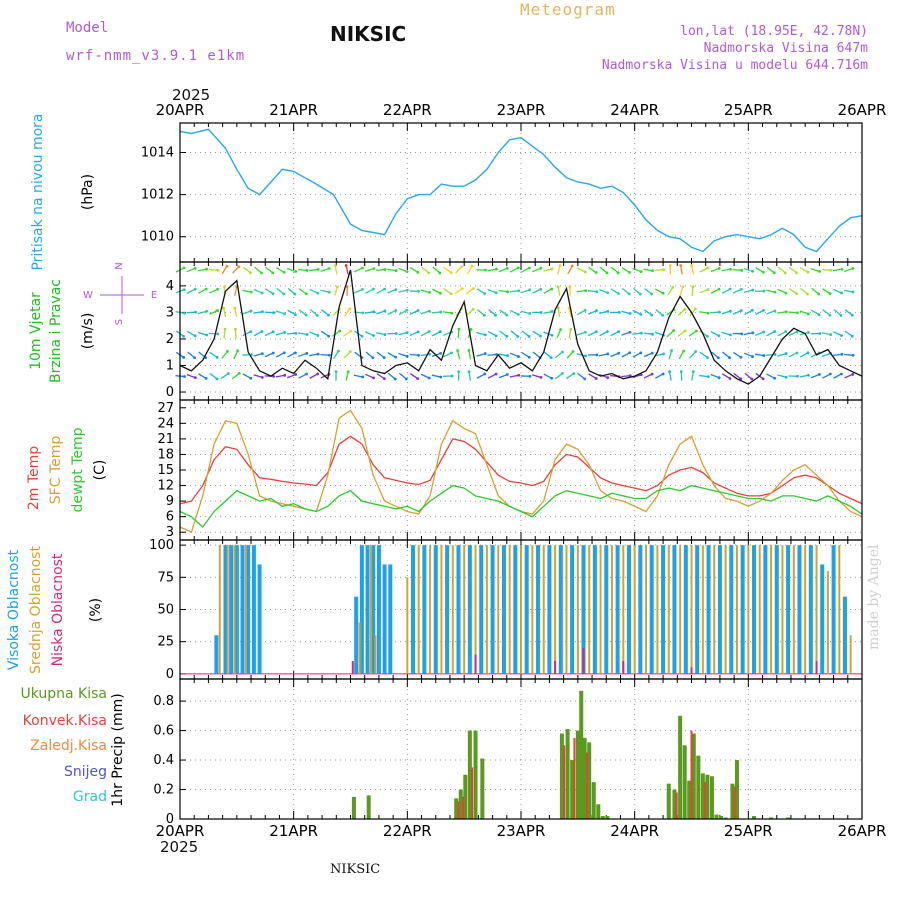 Image resolution: width=900 pixels, height=900 pixels. What do you see at coordinates (634, 110) in the screenshot?
I see `date-label-top: 24APR` at bounding box center [634, 110].